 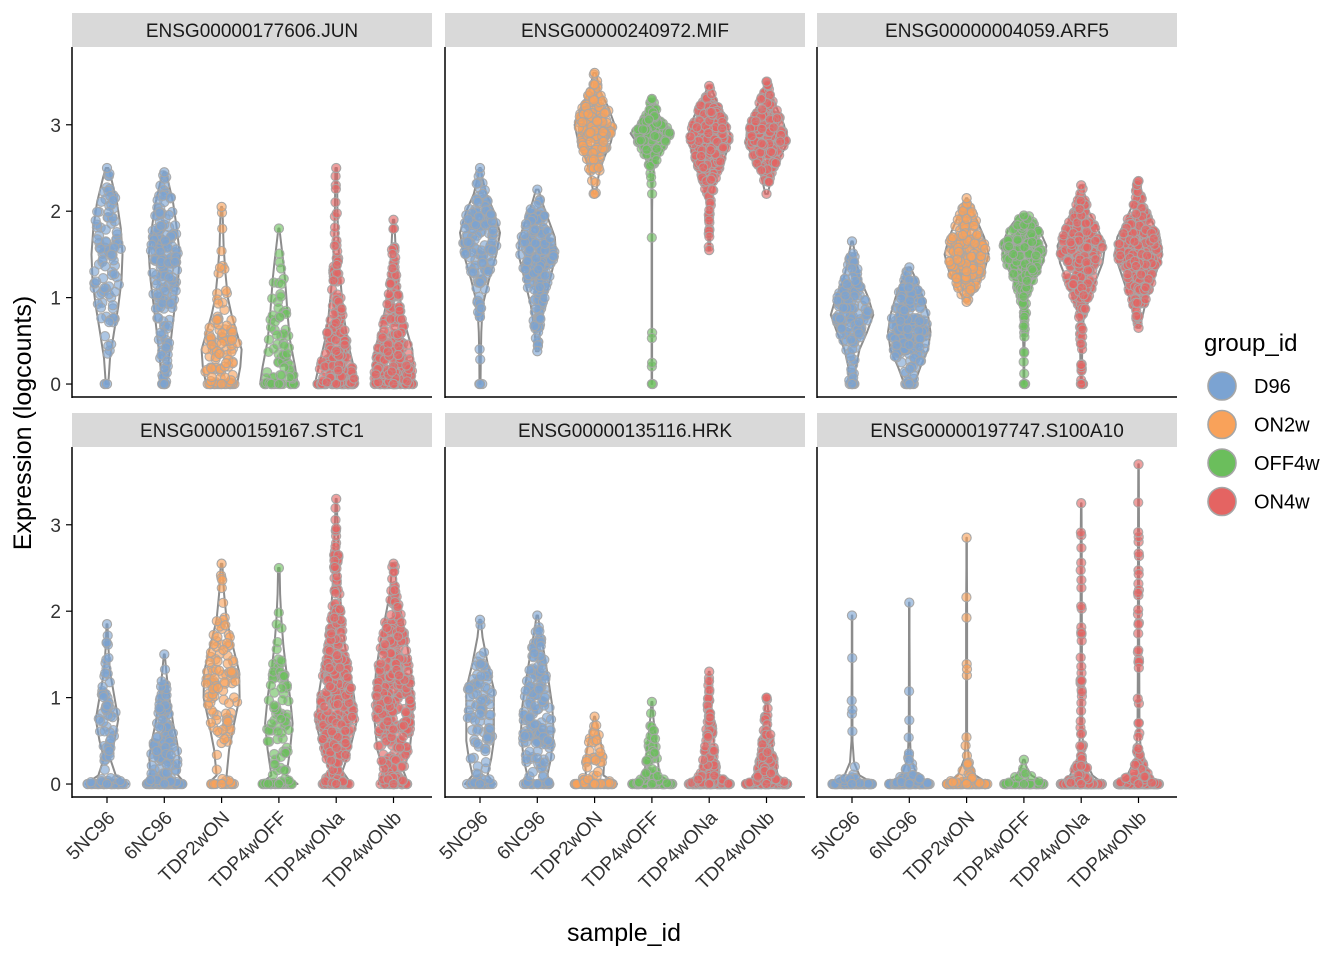 What do you see at coordinates (252, 431) in the screenshot?
I see `facet-title: ENSG00000159167.STC1` at bounding box center [252, 431].